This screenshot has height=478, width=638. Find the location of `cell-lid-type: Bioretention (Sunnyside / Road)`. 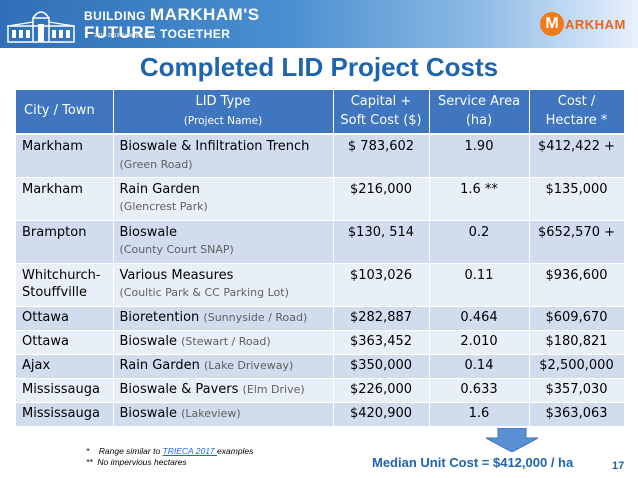

cell-lid-type: Bioretention (Sunnyside / Road) is located at coordinates (223, 318).